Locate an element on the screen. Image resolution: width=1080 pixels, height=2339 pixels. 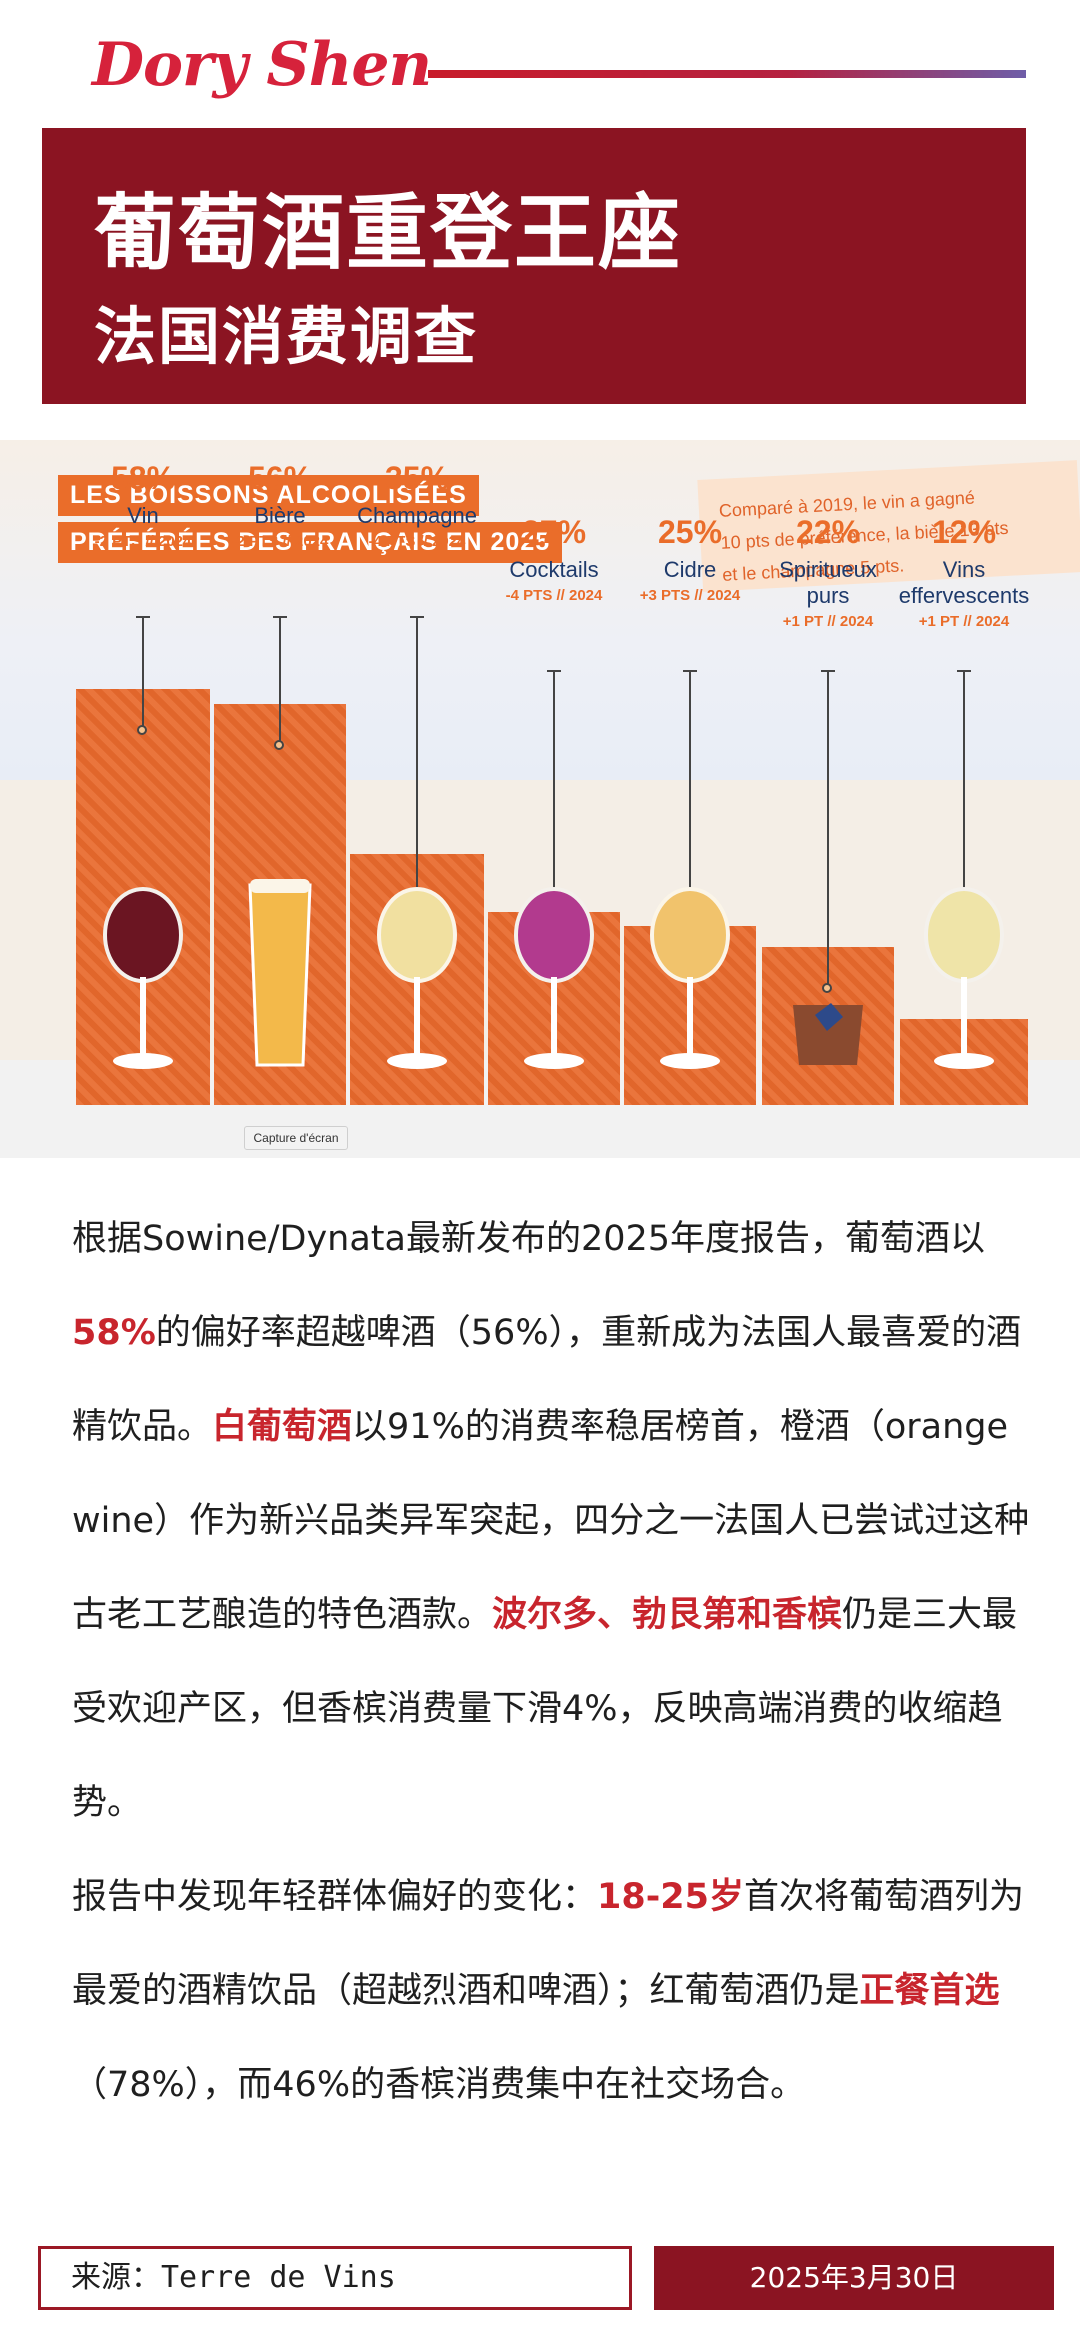
chart-delta-label: +3 PTS // 2024 is located at coordinates (690, 595).